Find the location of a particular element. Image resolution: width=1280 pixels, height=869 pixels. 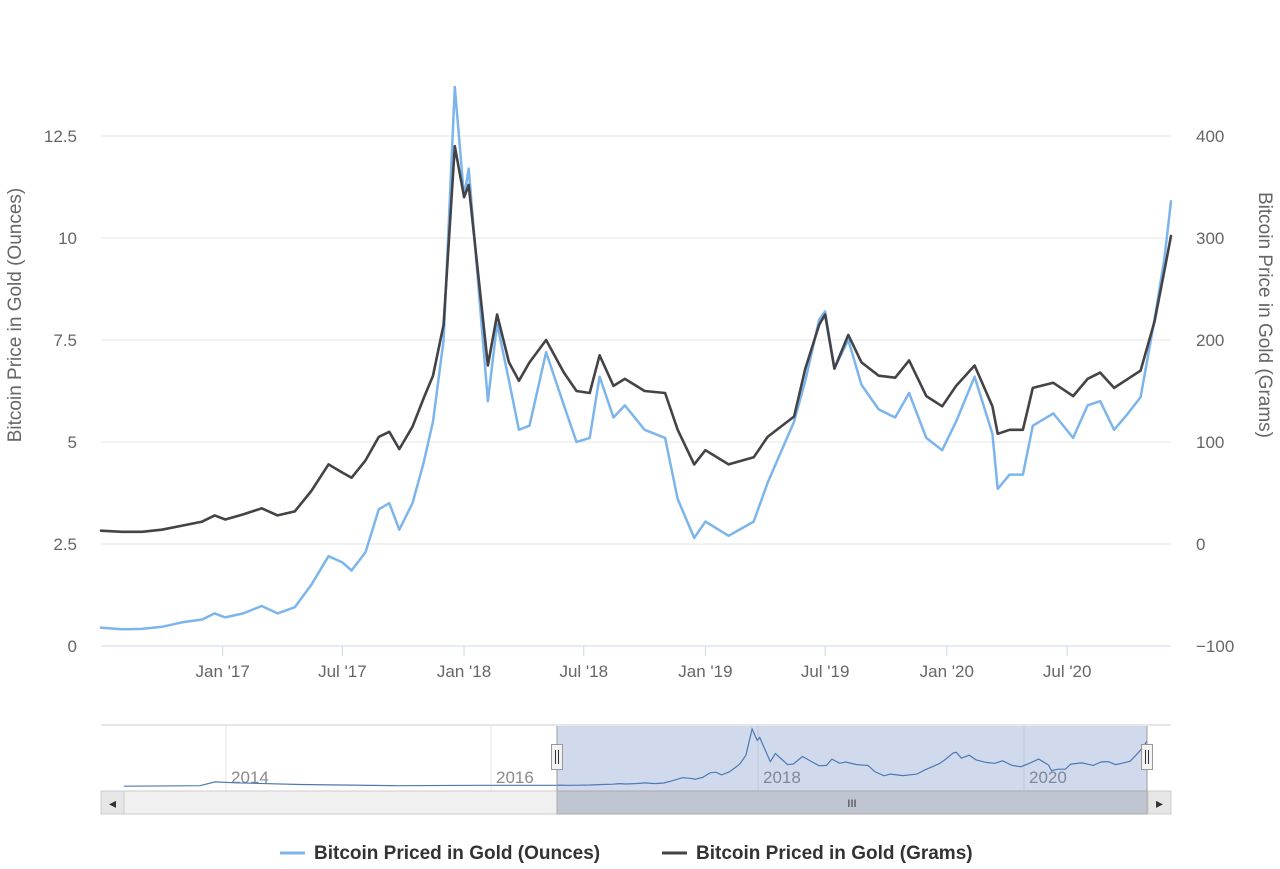

scroll-right-arrow-icon: ▸ is located at coordinates (1159, 804).